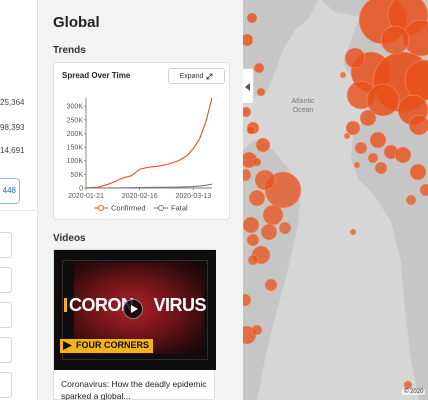 This screenshot has height=400, width=428. Describe the element at coordinates (414, 392) in the screenshot. I see `map-attribution: © 2020` at that location.